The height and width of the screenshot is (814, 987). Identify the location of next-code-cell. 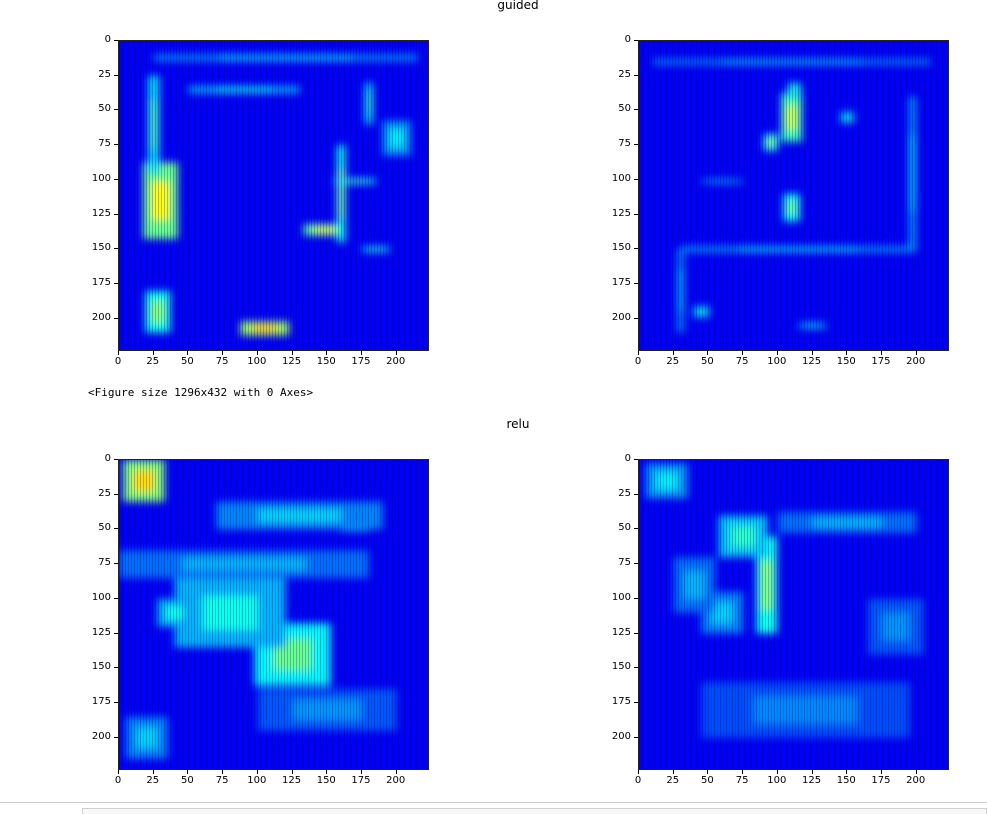
(534, 811).